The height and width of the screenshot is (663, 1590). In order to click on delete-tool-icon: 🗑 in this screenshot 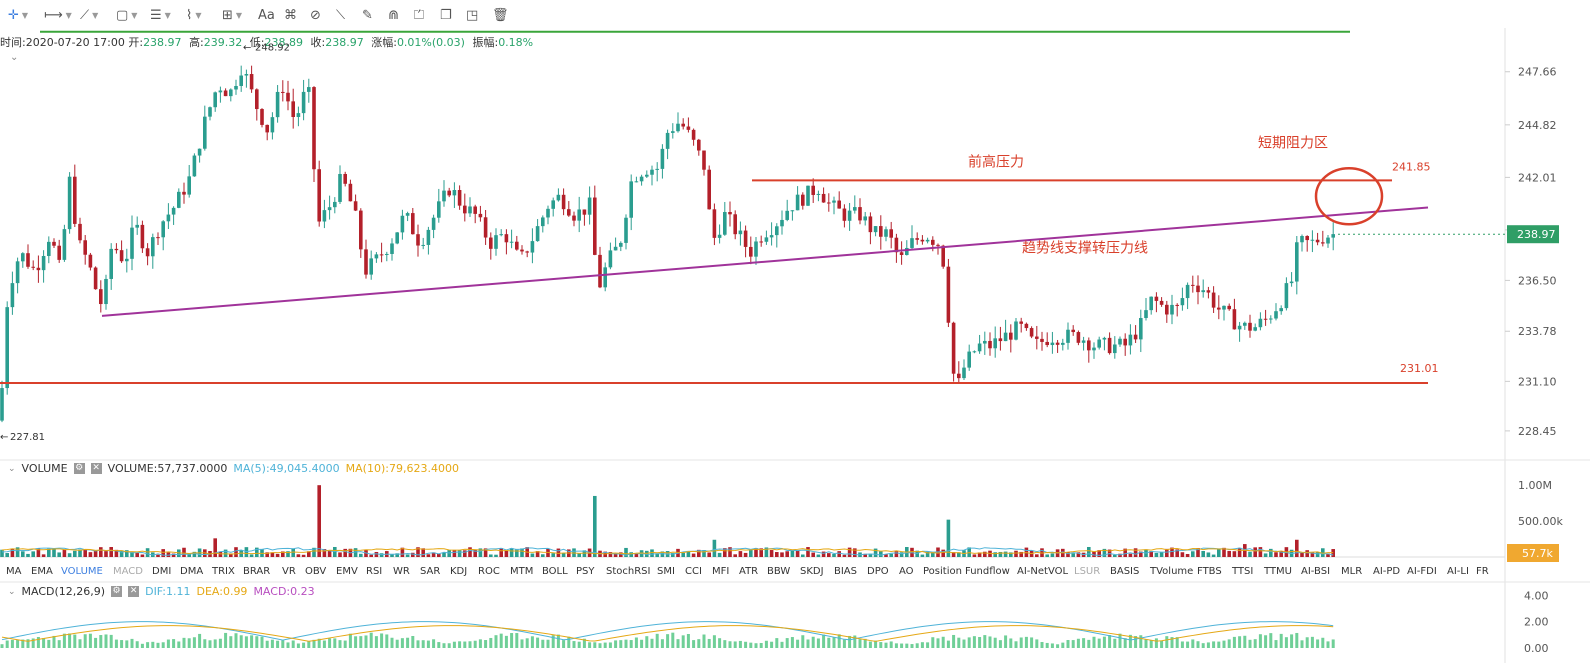, I will do `click(500, 15)`.